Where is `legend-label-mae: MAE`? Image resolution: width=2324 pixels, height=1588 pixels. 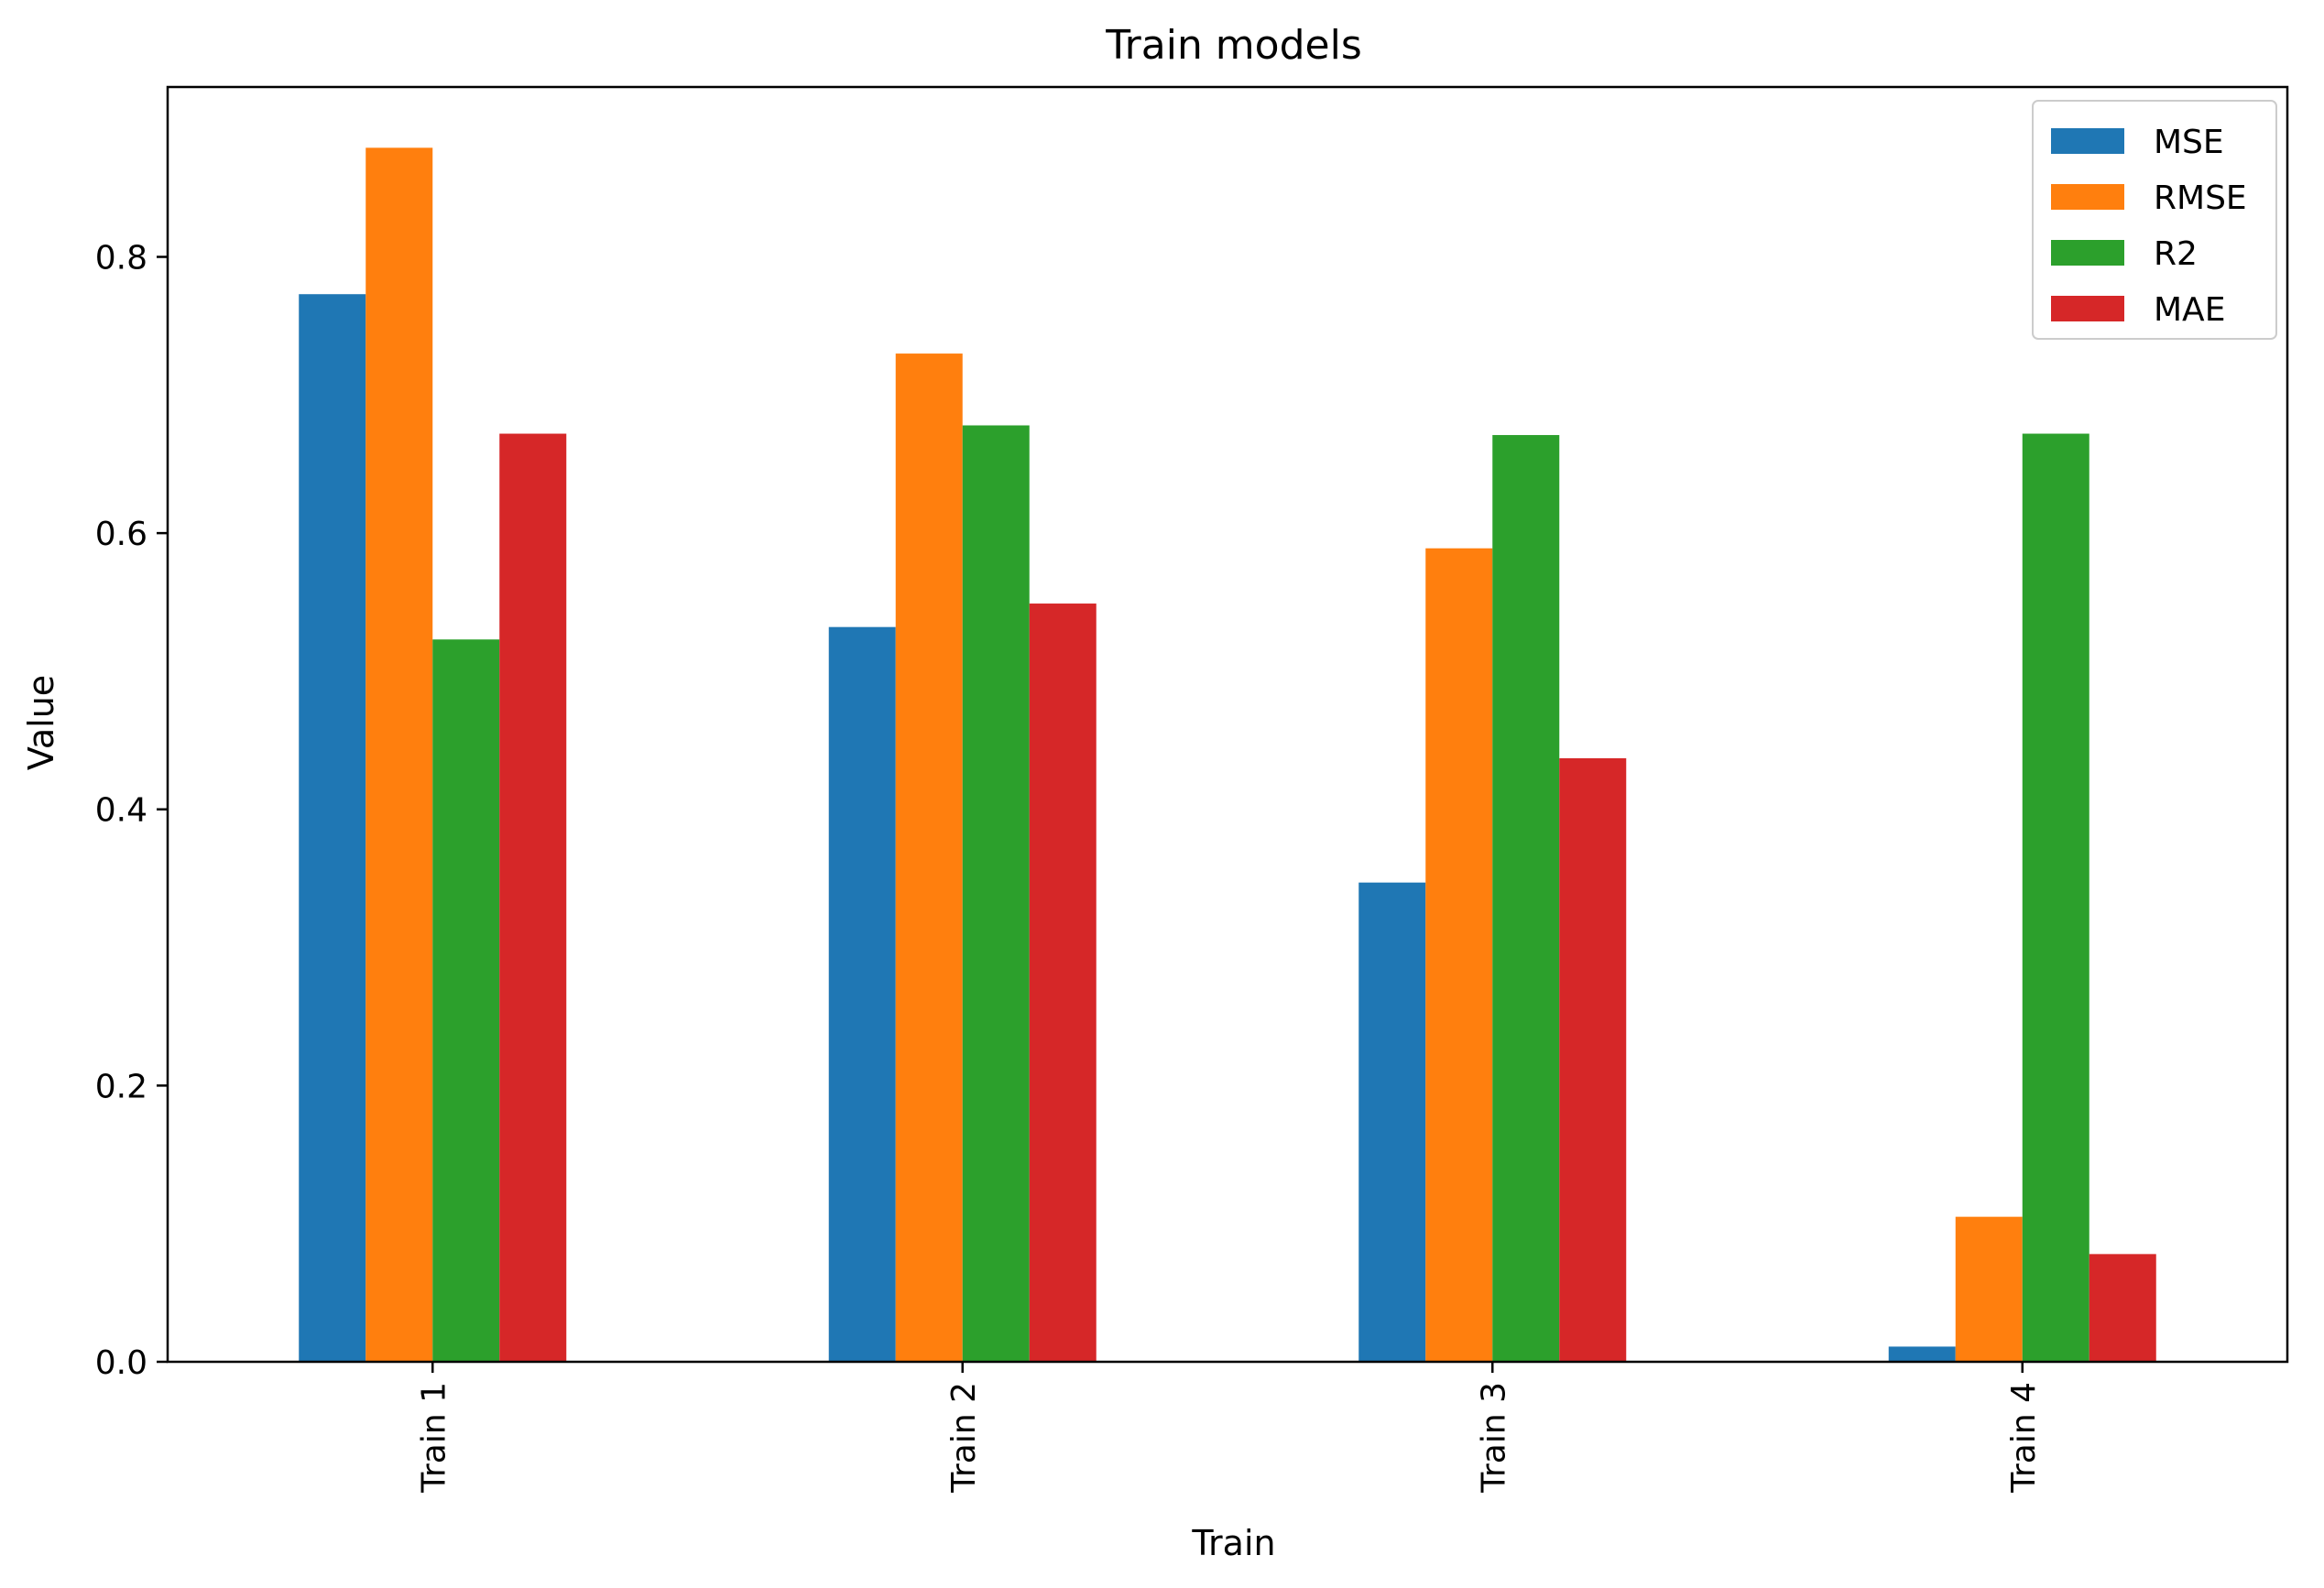
legend-label-mae: MAE is located at coordinates (2189, 310).